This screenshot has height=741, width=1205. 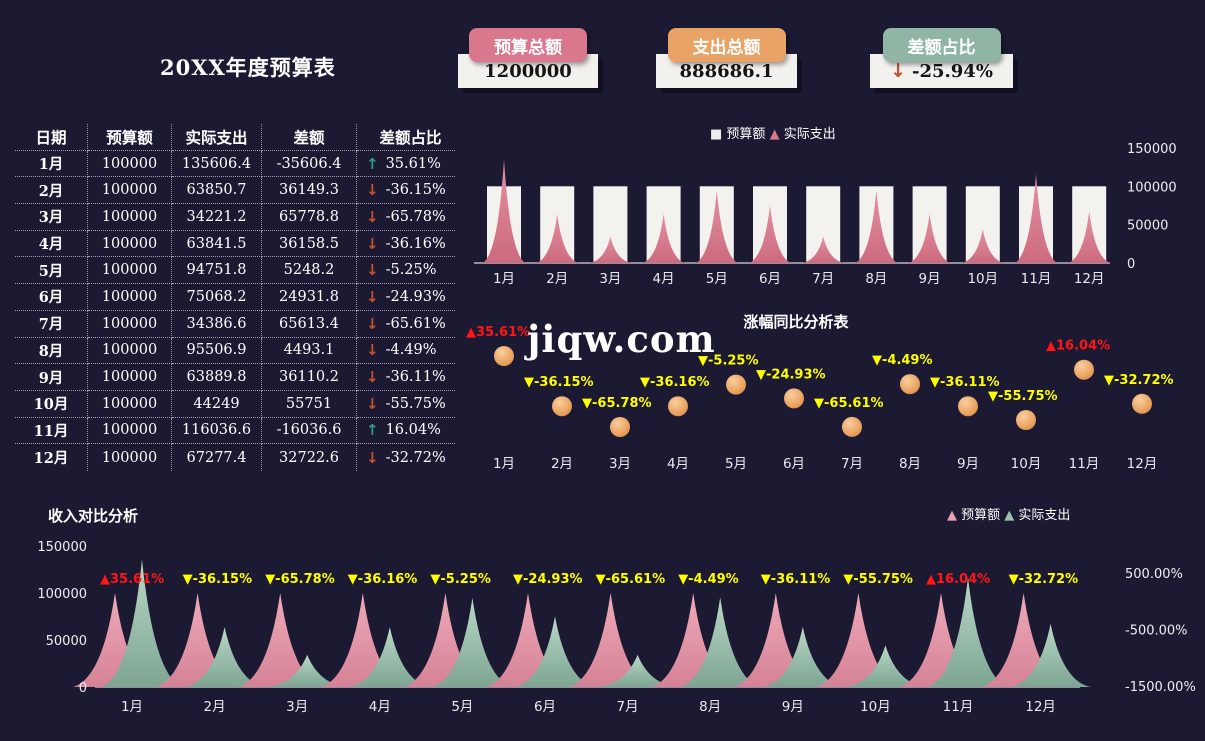 What do you see at coordinates (1044, 579) in the screenshot?
I see `pct-label: ▼-32.72%` at bounding box center [1044, 579].